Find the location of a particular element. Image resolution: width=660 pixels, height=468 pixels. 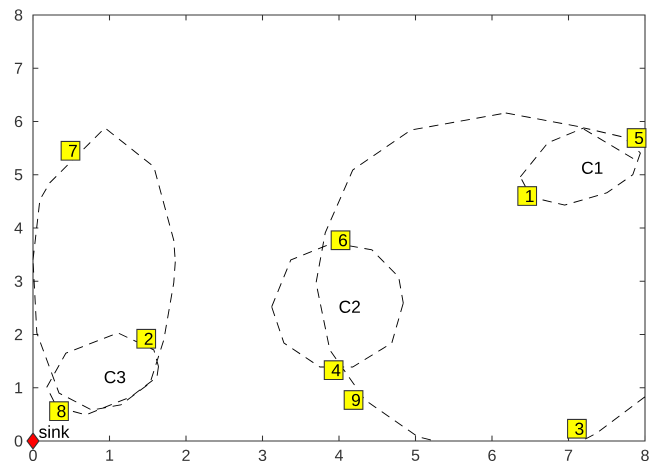

annotation: 8 is located at coordinates (61, 411).